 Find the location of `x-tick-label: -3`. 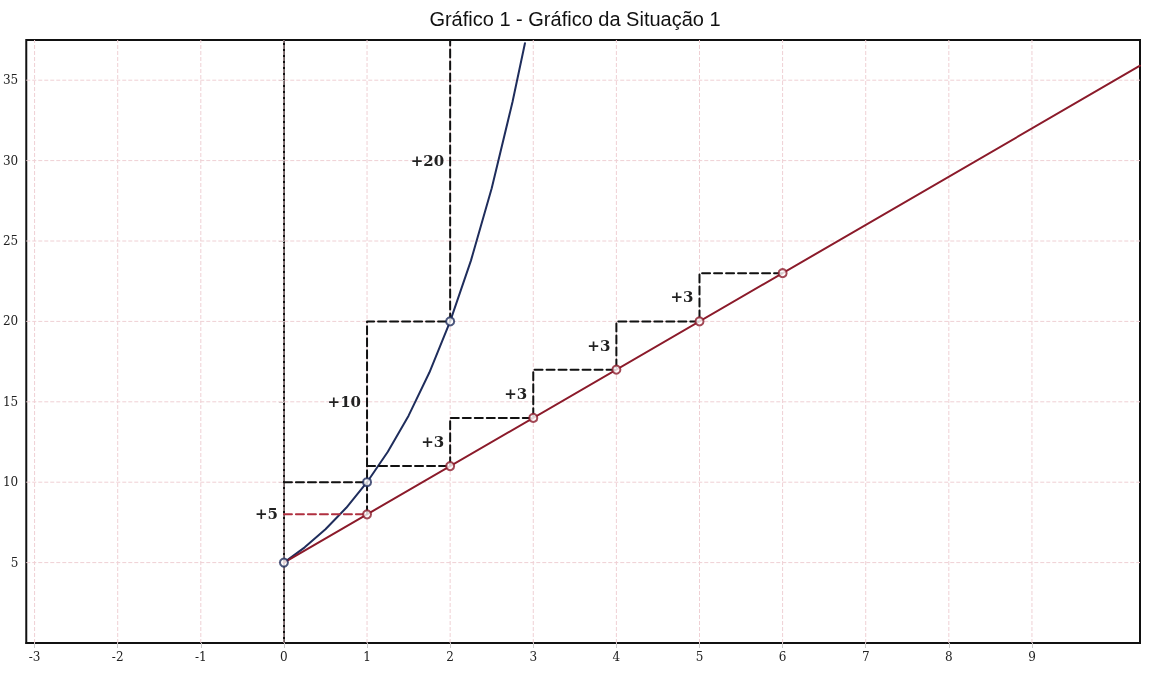

x-tick-label: -3 is located at coordinates (34, 657).